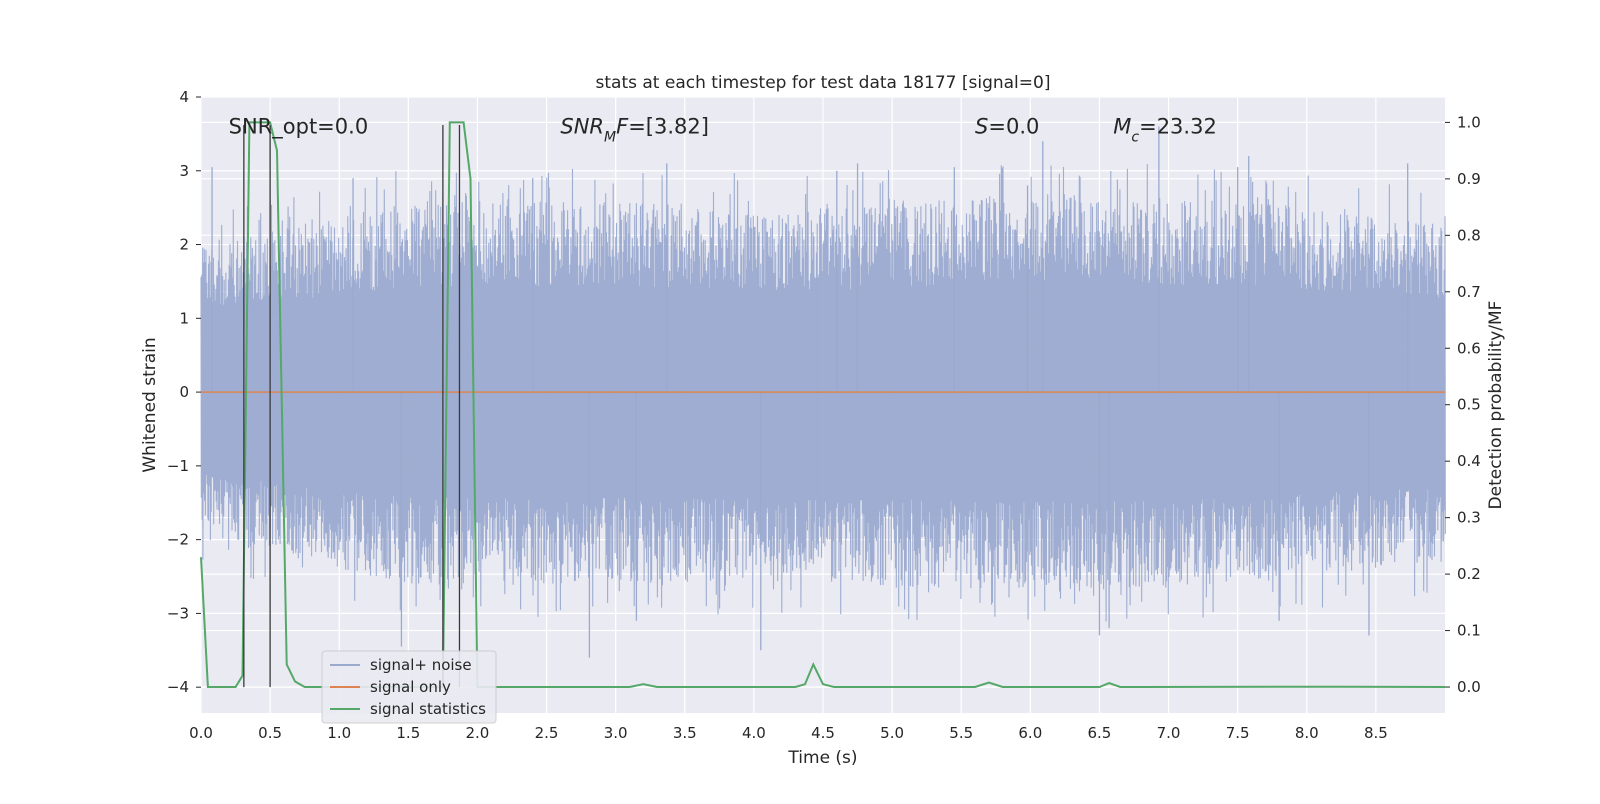  I want to click on x-tick-label: 4.0, so click(754, 733).